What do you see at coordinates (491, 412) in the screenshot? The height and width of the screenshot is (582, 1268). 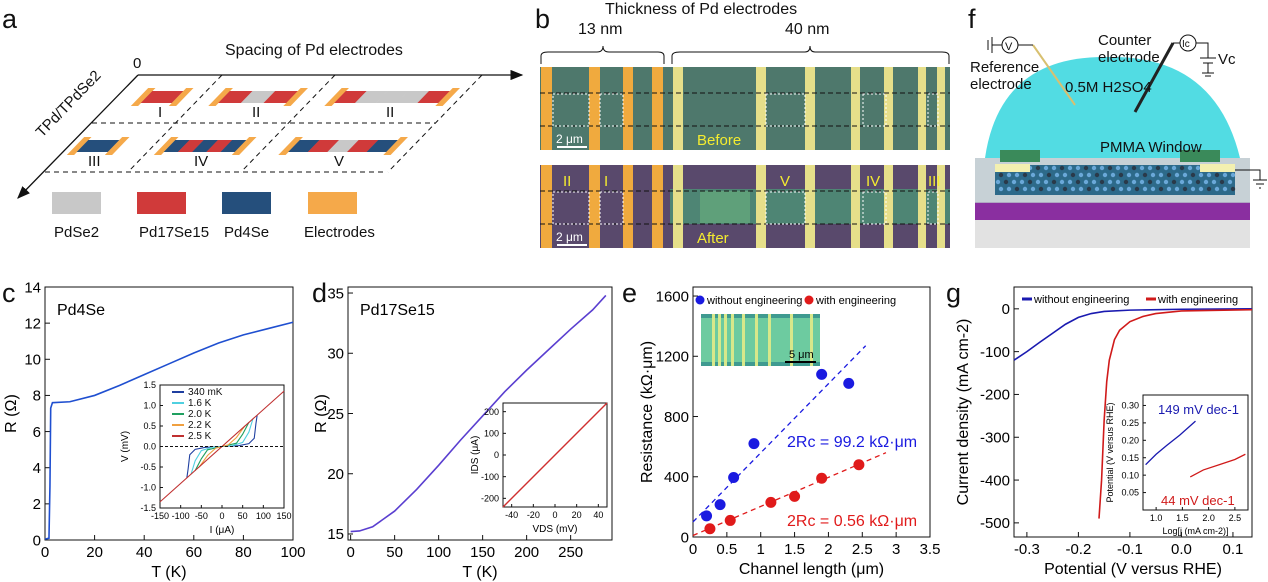 I see `y-tick-label: 200` at bounding box center [491, 412].